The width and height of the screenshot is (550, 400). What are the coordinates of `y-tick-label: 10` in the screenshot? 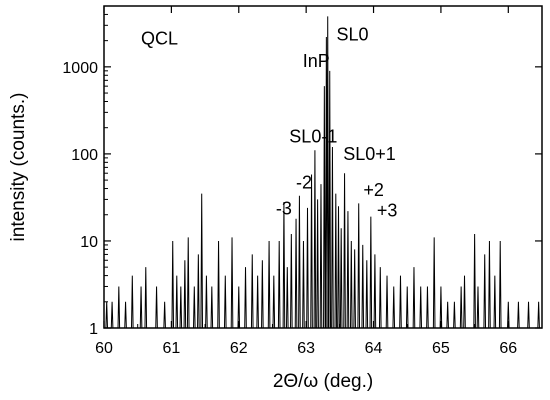 It's located at (89, 242).